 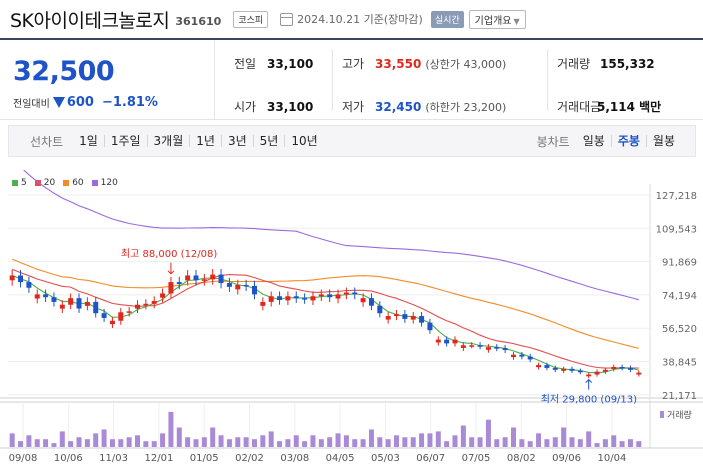 What do you see at coordinates (204, 458) in the screenshot?
I see `x-tick-label: 01/05` at bounding box center [204, 458].